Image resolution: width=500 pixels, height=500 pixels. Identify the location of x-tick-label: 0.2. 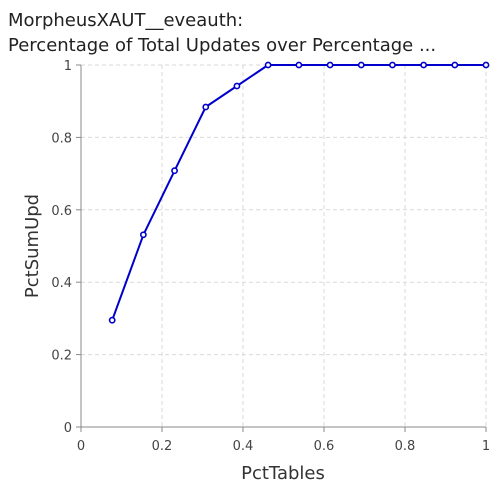
(162, 446).